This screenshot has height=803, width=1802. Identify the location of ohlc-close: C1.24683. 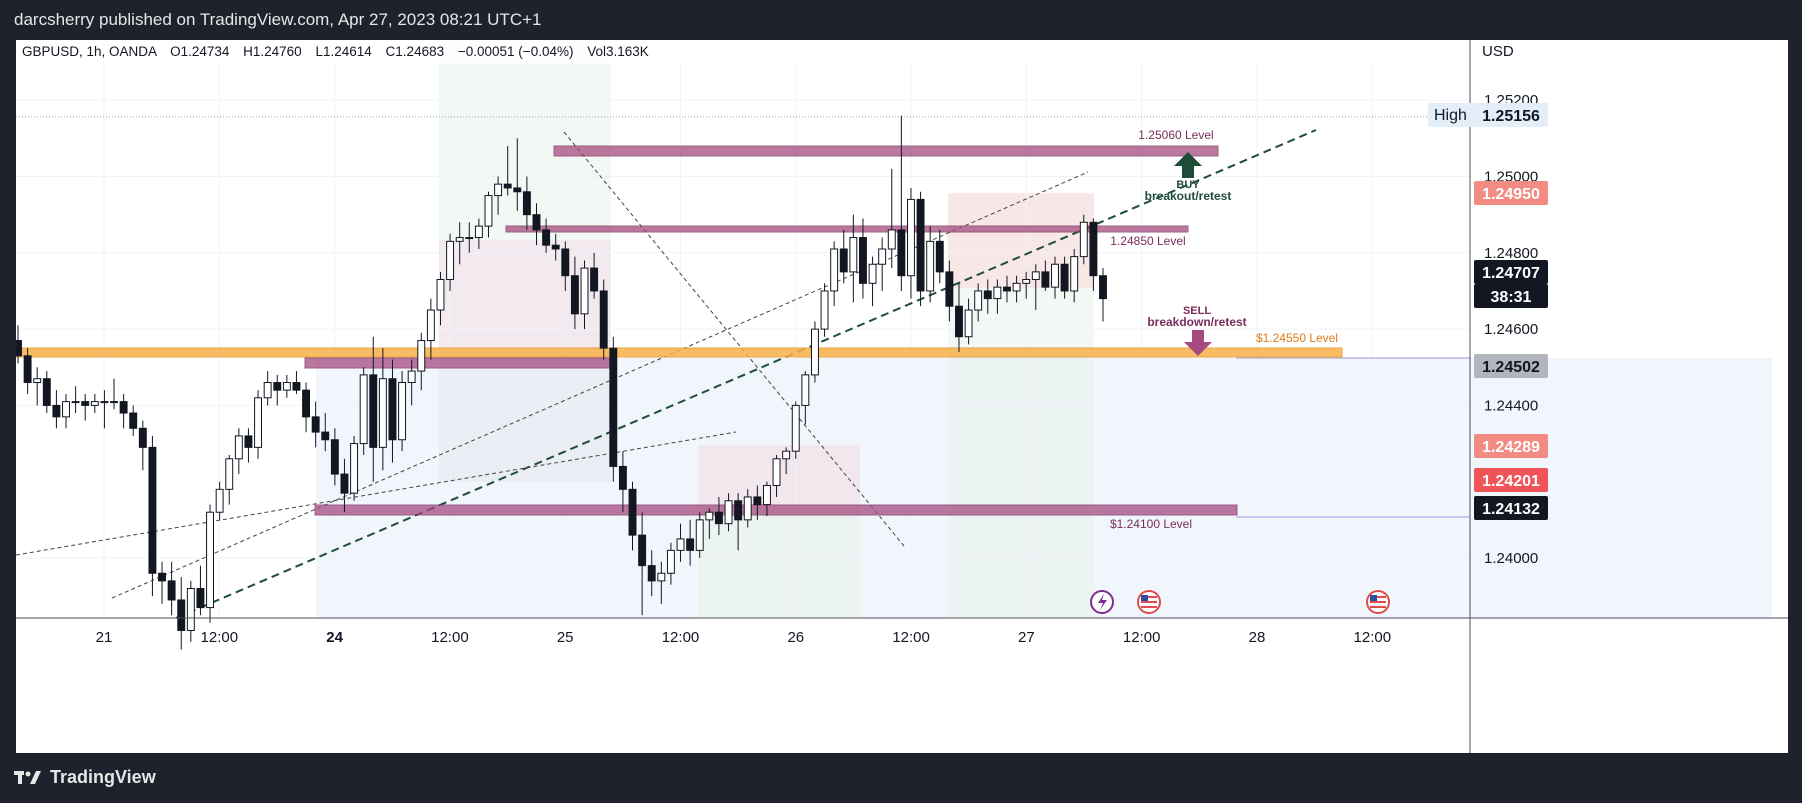
(415, 51).